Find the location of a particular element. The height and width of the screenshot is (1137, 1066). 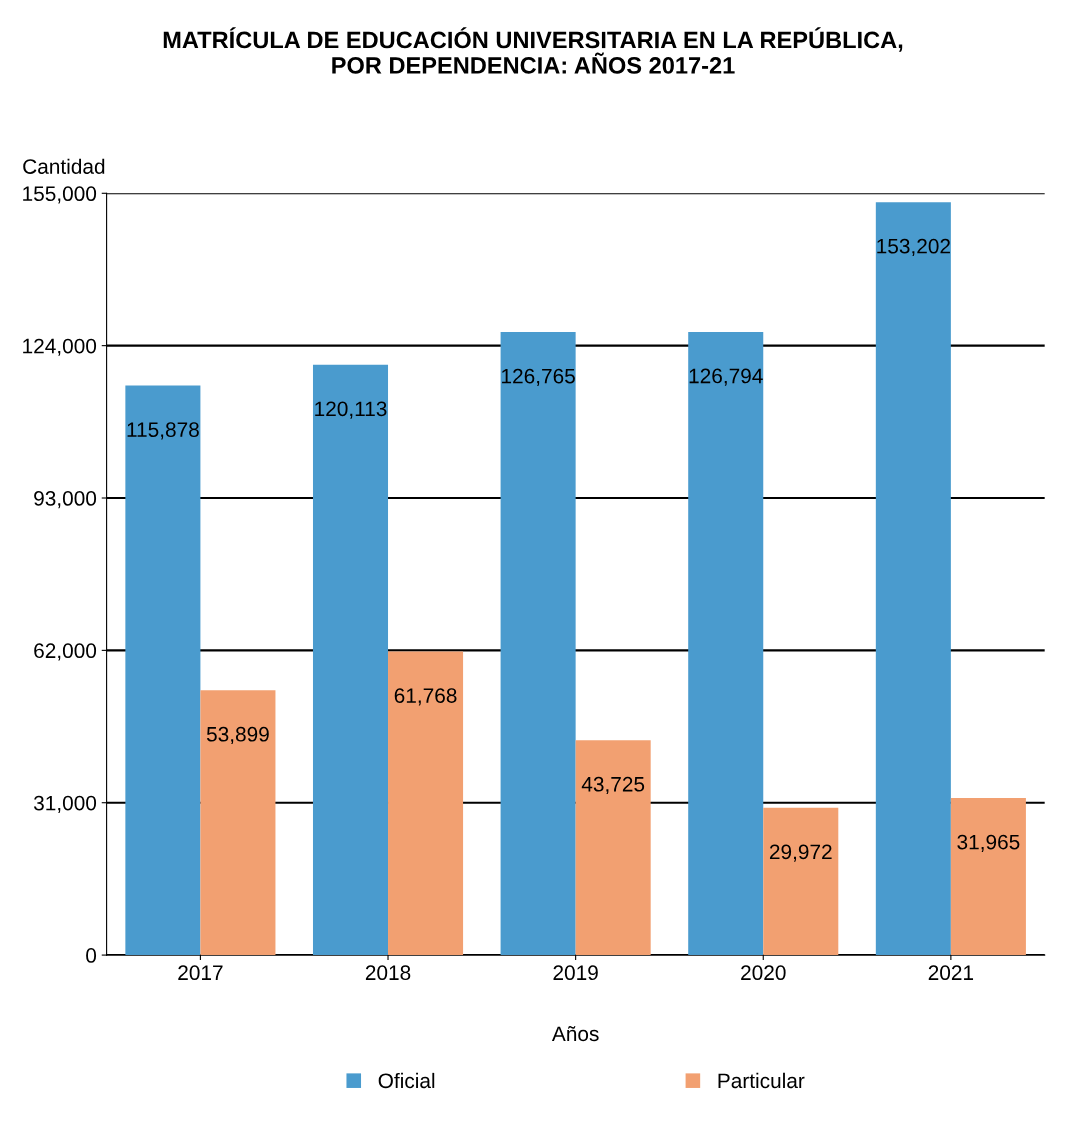

data-label: 126,794 is located at coordinates (726, 377).